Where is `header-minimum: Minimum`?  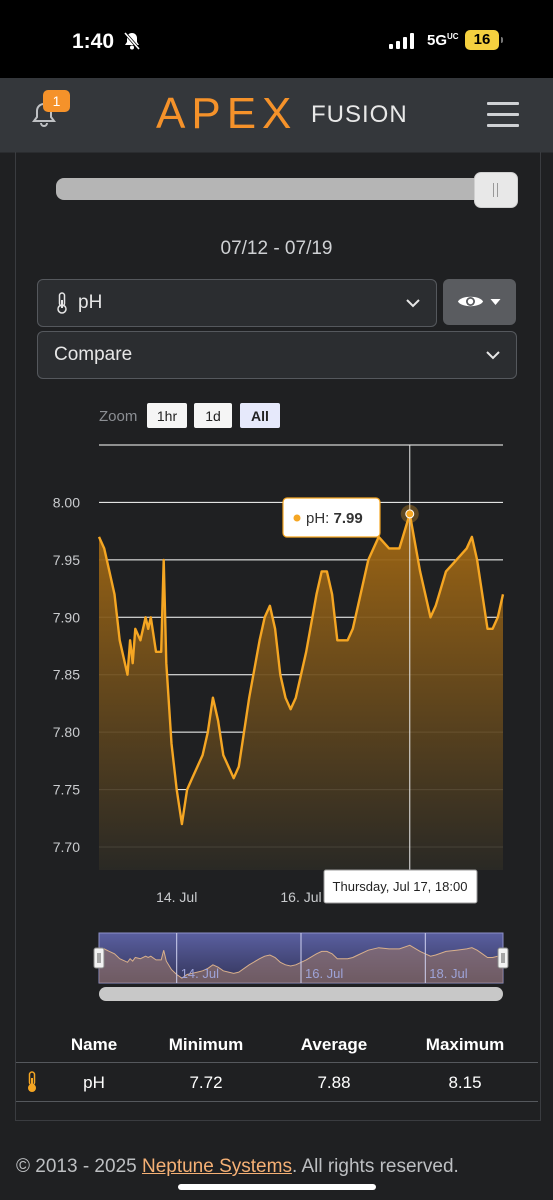 header-minimum: Minimum is located at coordinates (206, 1044).